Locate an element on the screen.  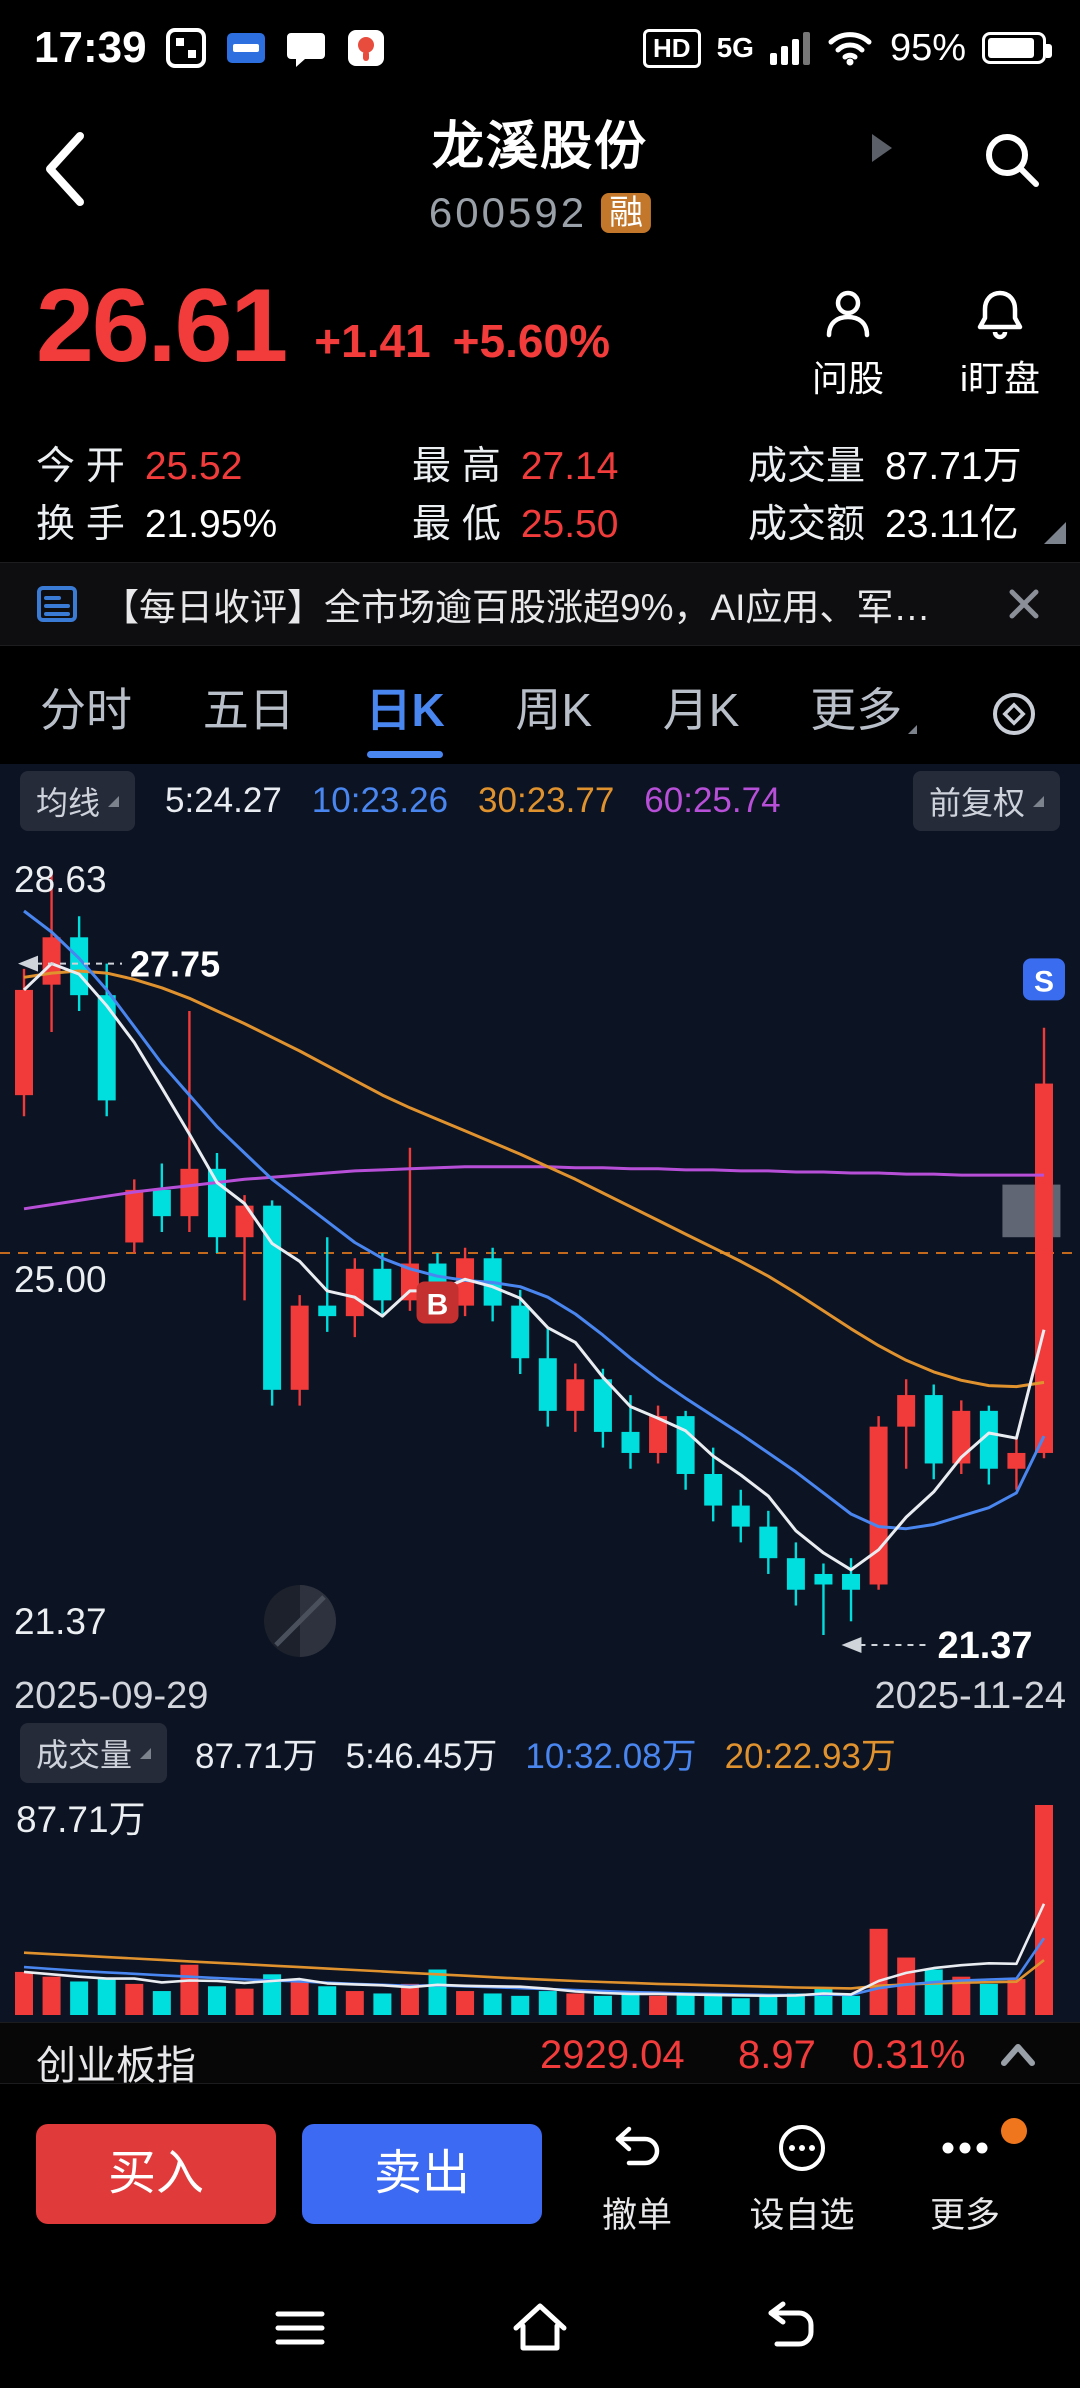
tab-intraday: 分时 is located at coordinates (86, 710).